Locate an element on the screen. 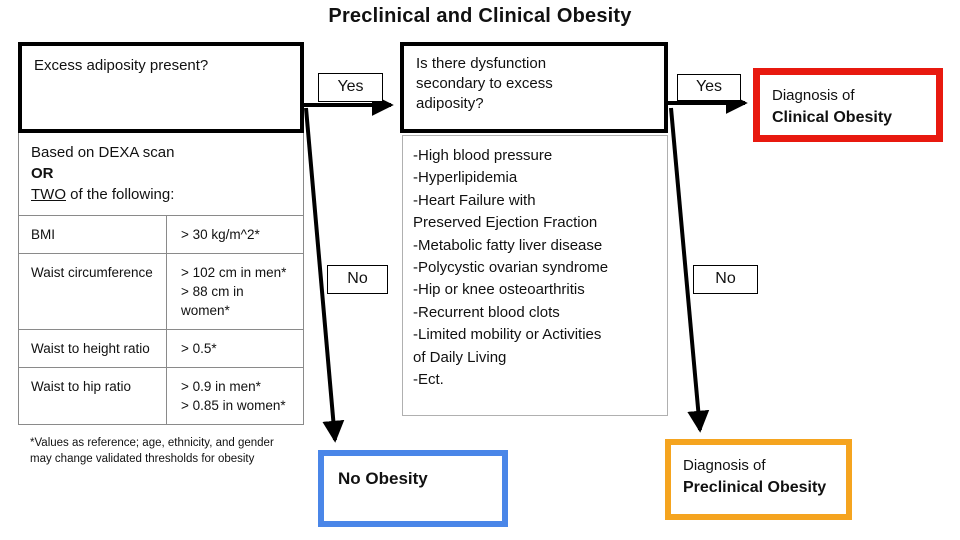  clinical-line1: Diagnosis of is located at coordinates (813, 95).